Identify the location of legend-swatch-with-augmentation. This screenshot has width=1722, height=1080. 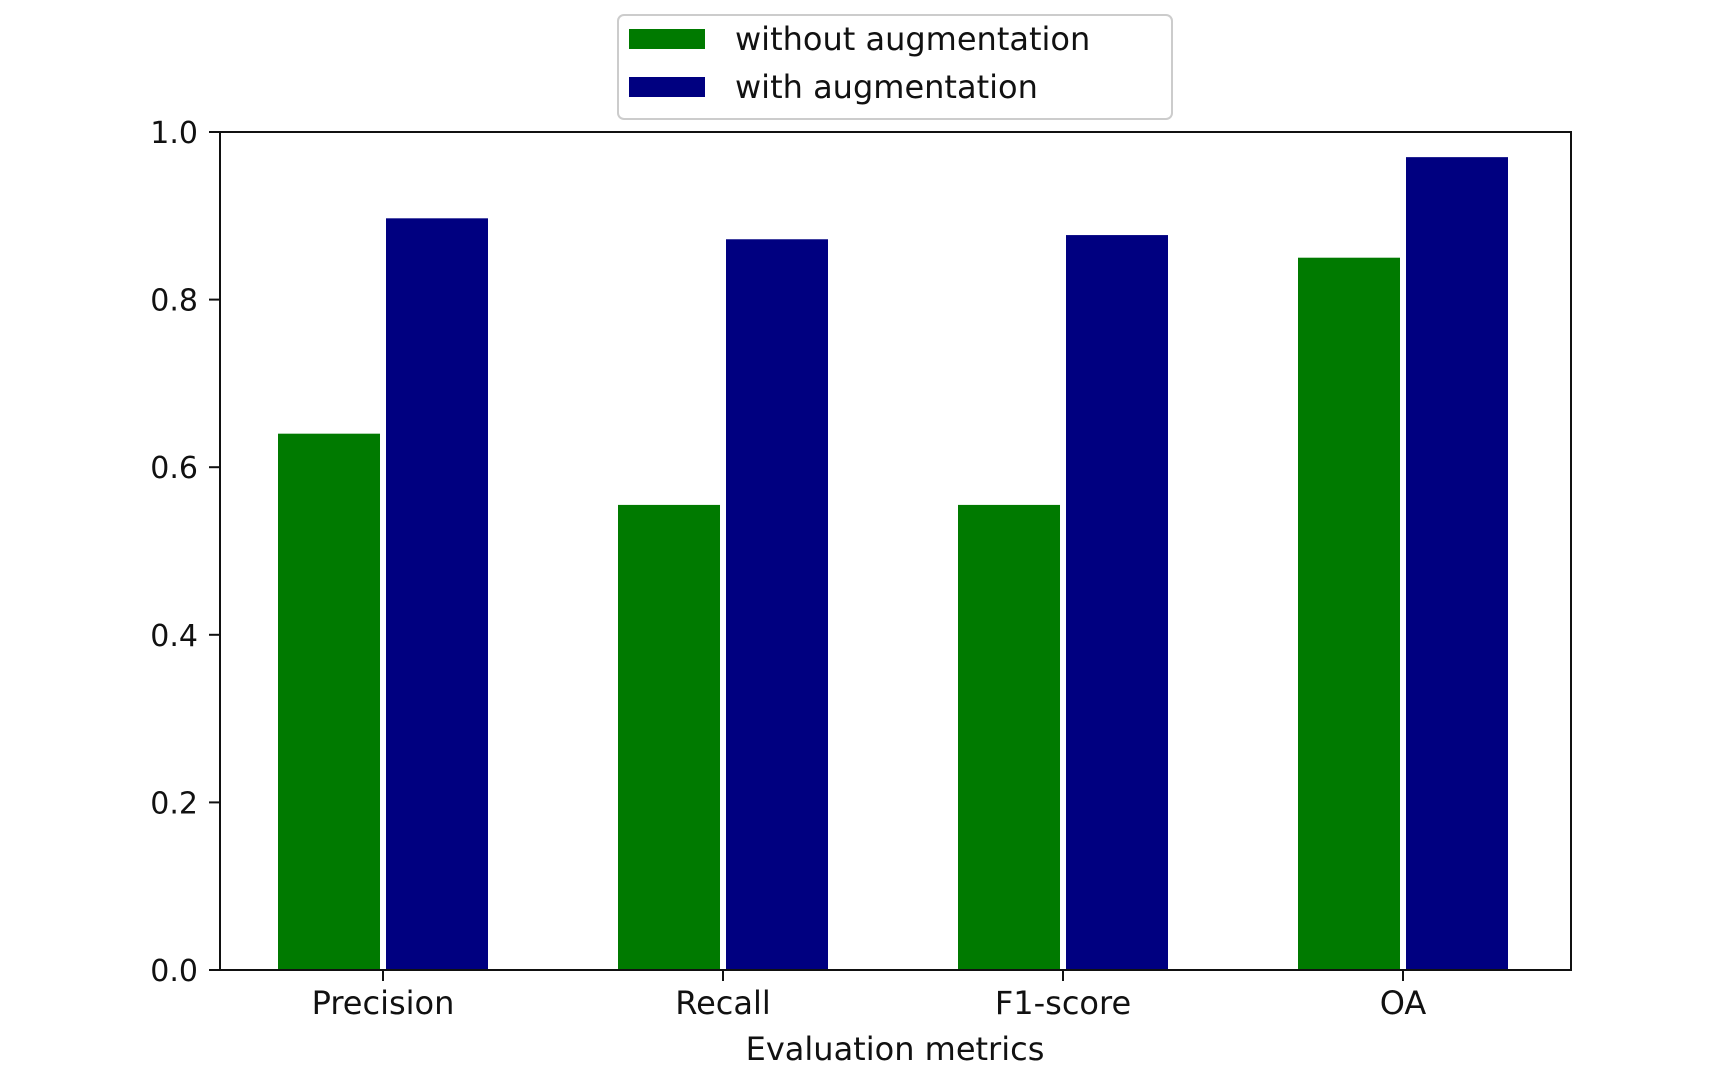
(667, 87).